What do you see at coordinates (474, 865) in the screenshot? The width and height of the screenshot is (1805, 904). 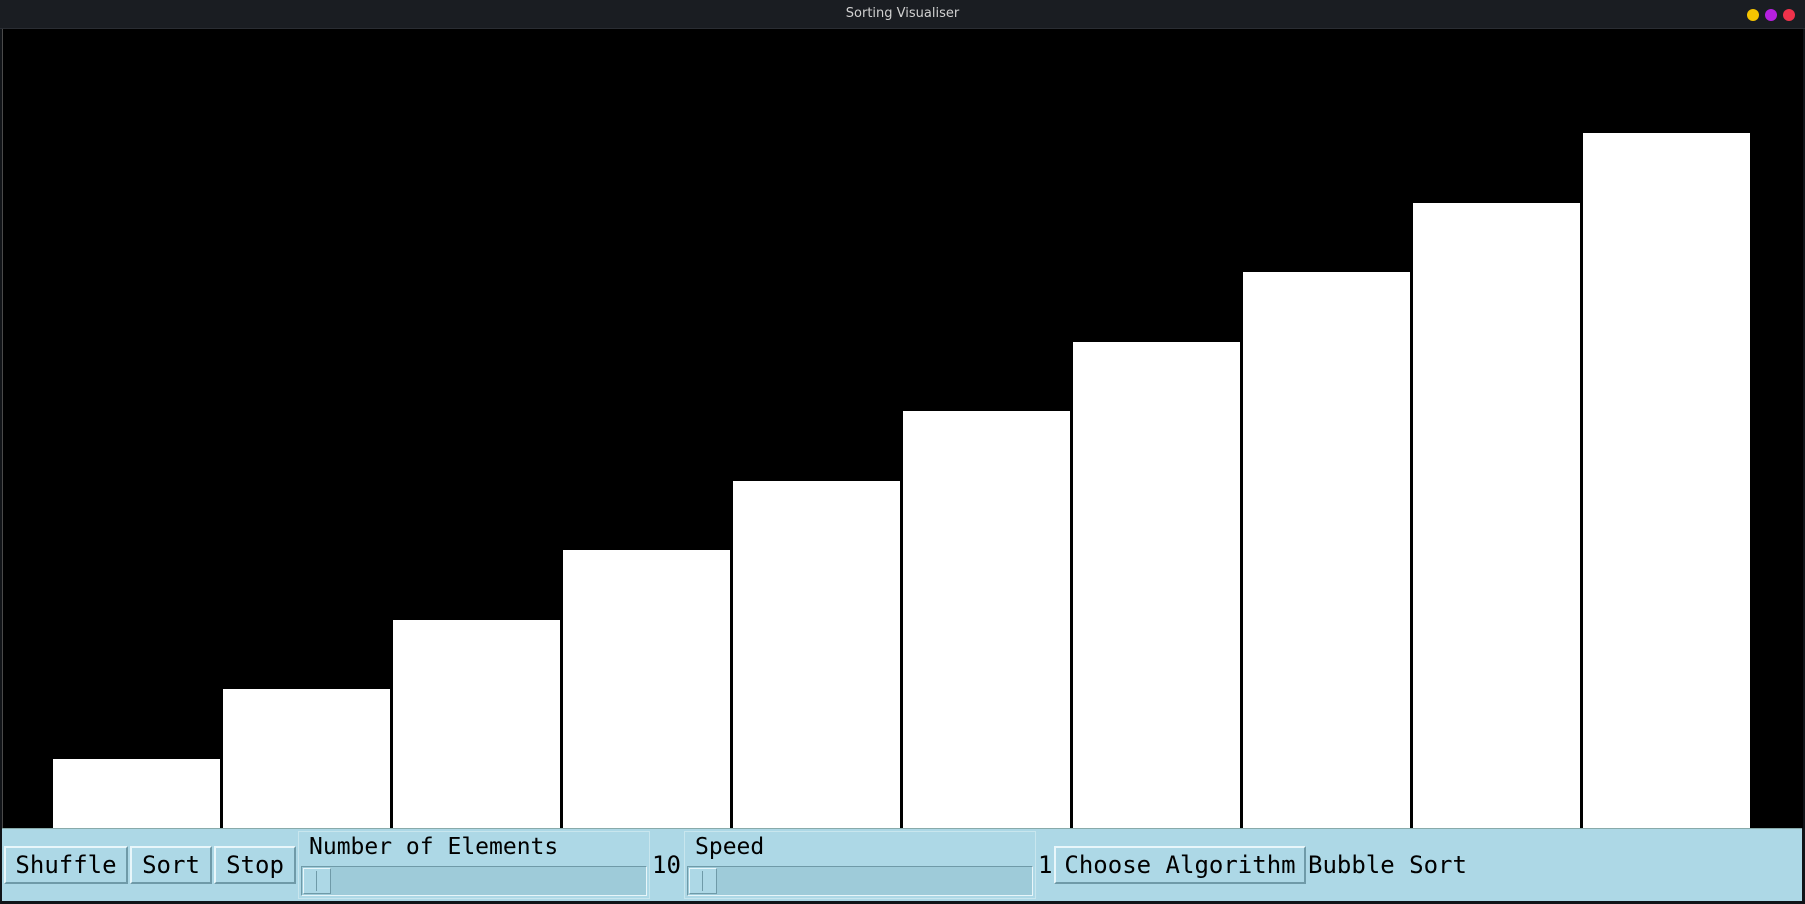 I see `elements-scale: Number of Elements` at bounding box center [474, 865].